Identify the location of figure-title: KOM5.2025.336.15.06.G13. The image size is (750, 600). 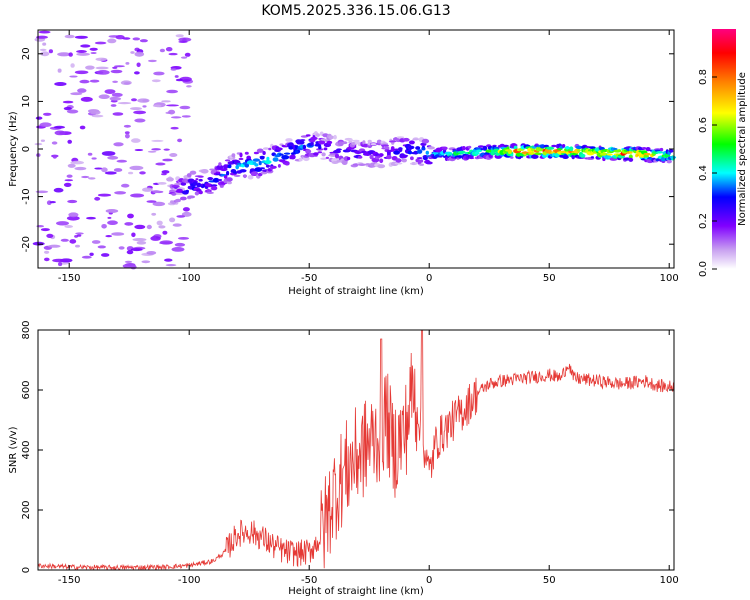
(355, 11).